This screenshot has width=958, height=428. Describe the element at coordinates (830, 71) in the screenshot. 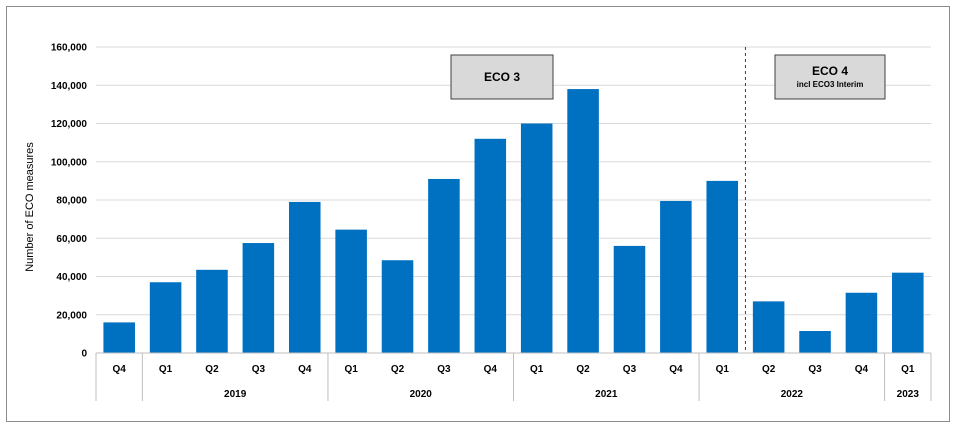

I see `annotation-title: ECO 4` at that location.